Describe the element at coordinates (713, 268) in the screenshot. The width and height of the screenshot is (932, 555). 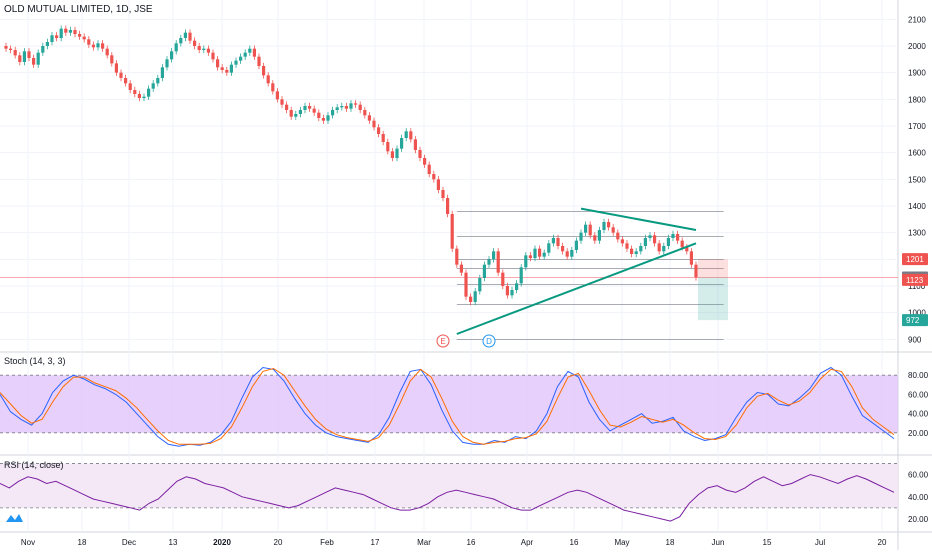
I see `risk-box` at that location.